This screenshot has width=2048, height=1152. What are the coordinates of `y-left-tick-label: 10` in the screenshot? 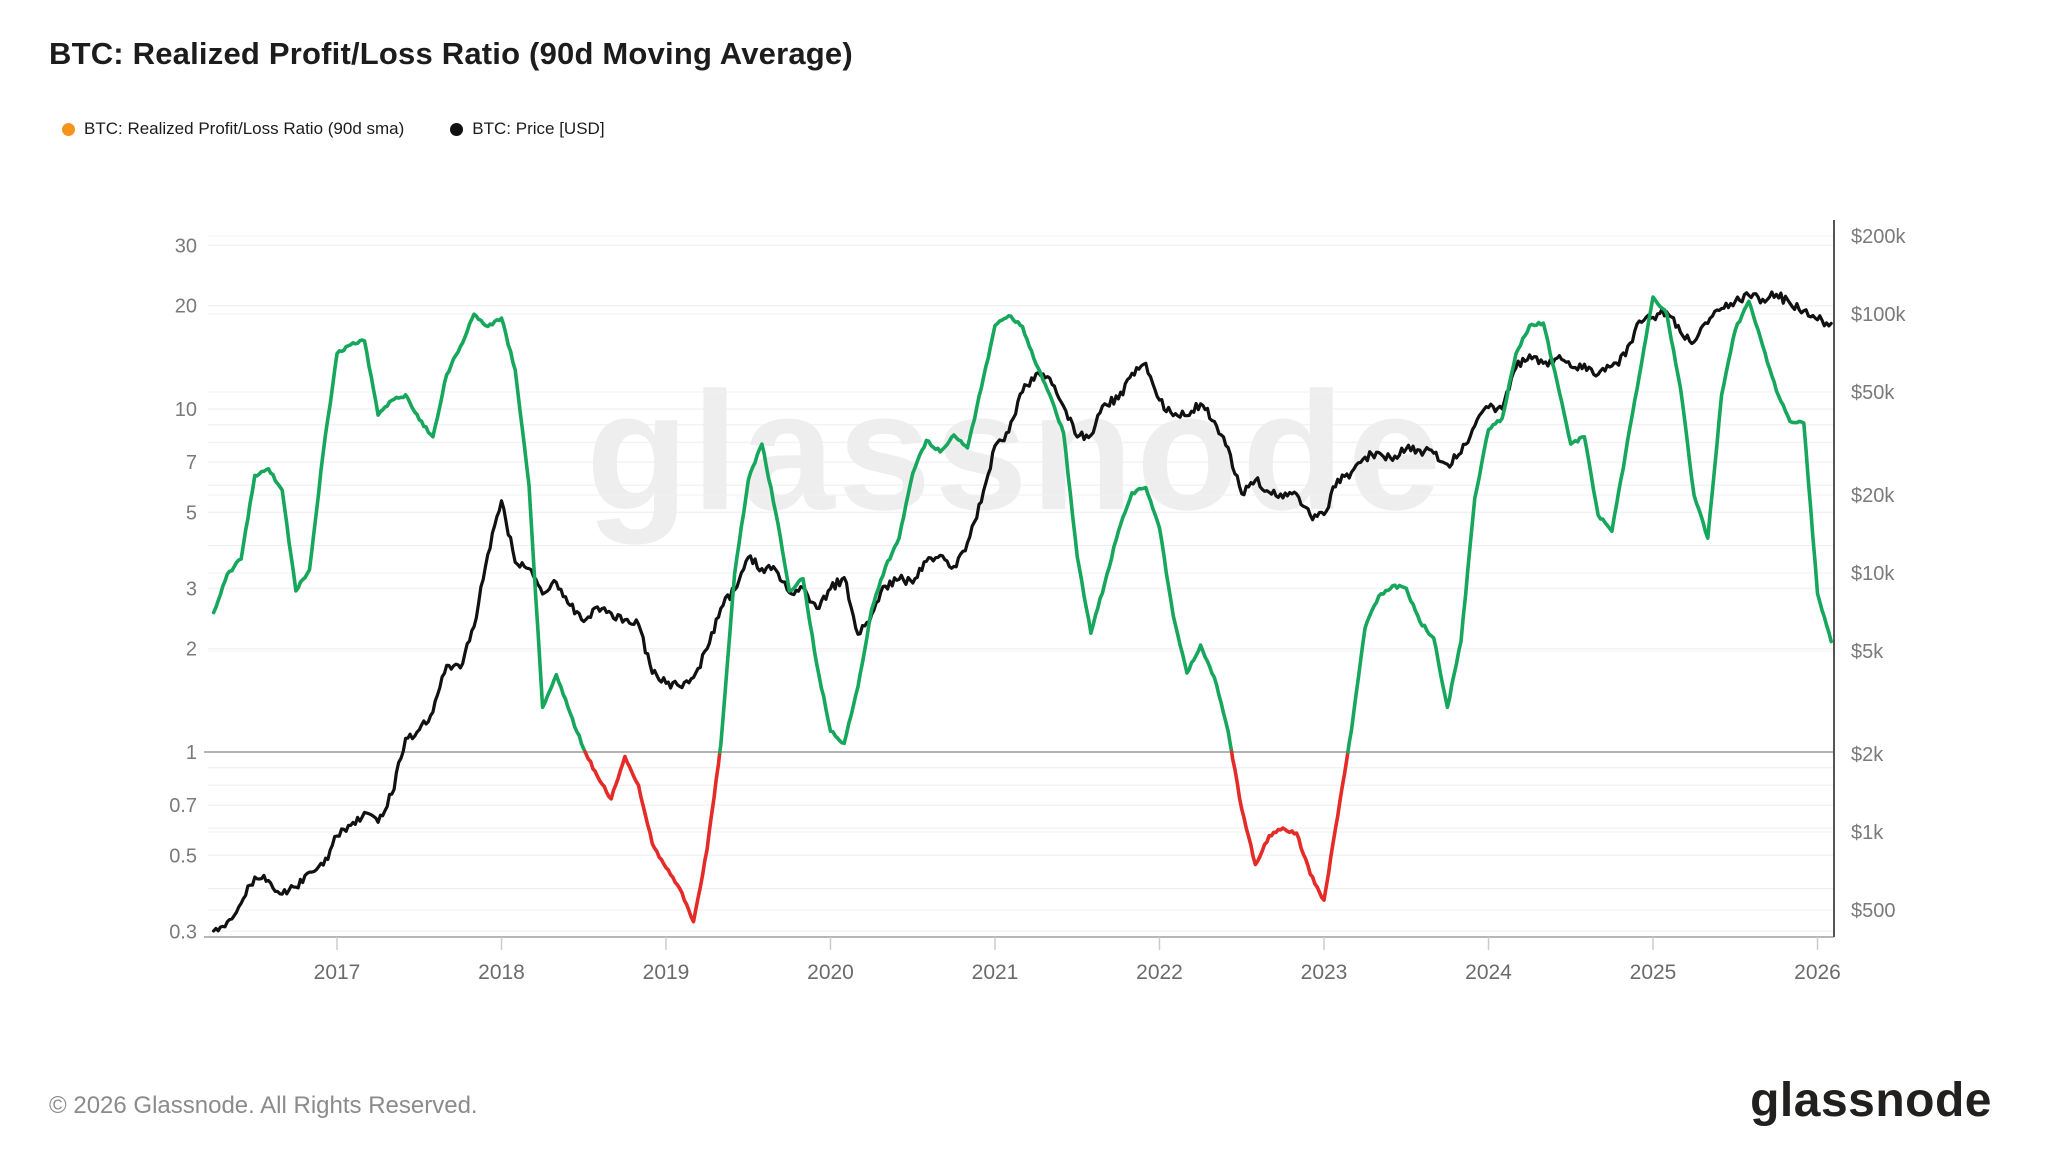 It's located at (186, 410).